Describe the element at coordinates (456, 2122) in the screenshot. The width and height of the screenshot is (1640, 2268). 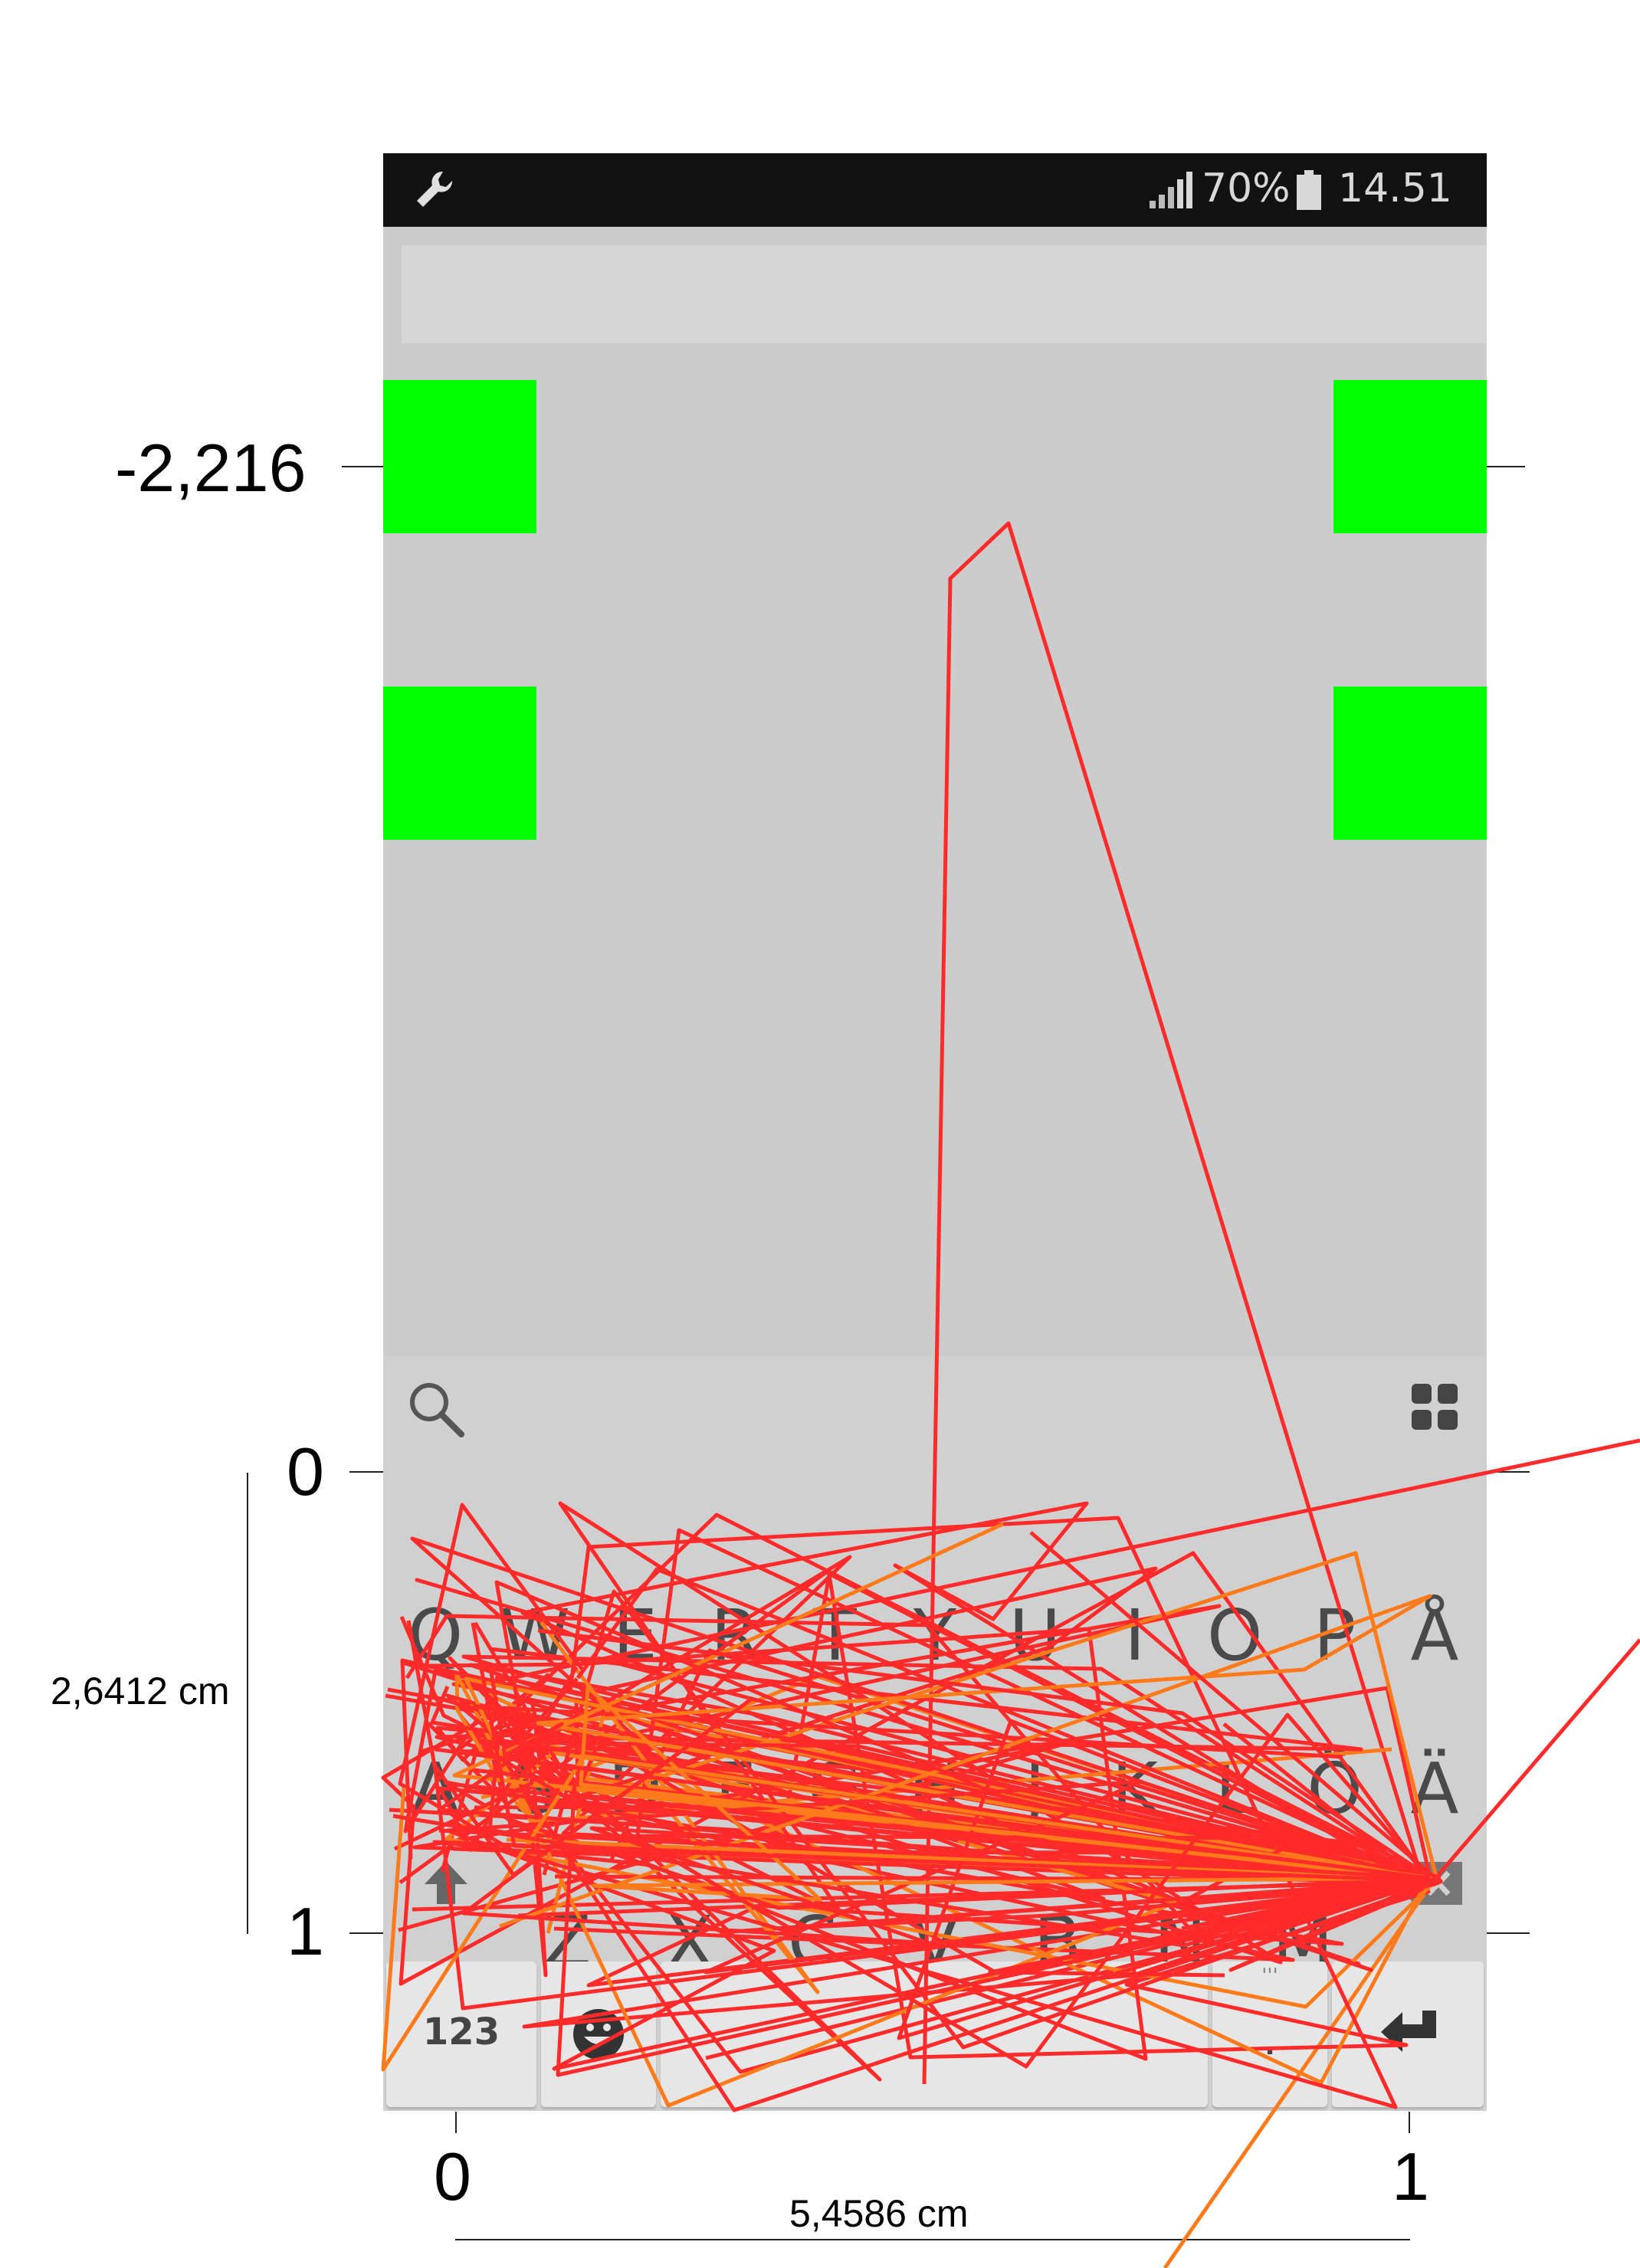
I see `tick-x-zero` at that location.